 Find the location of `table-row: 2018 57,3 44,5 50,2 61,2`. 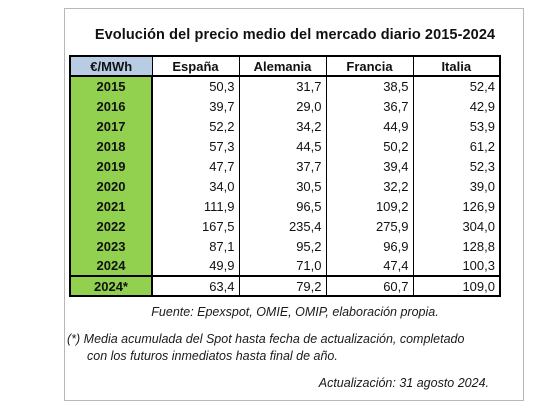

table-row: 2018 57,3 44,5 50,2 61,2 is located at coordinates (285, 146).